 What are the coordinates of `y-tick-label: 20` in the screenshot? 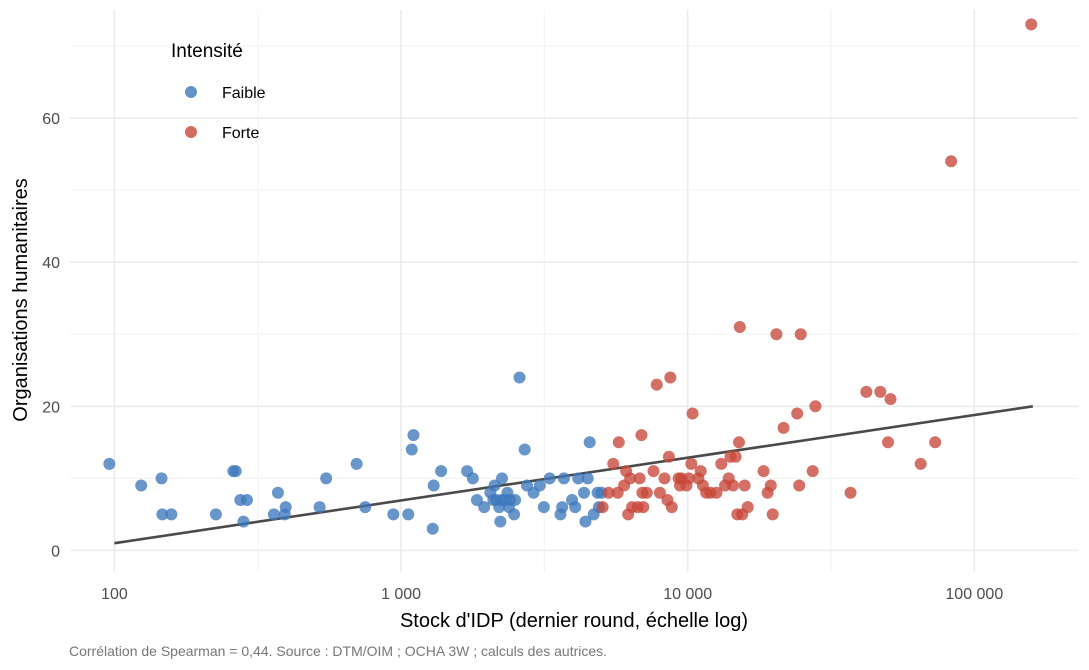 It's located at (51, 407).